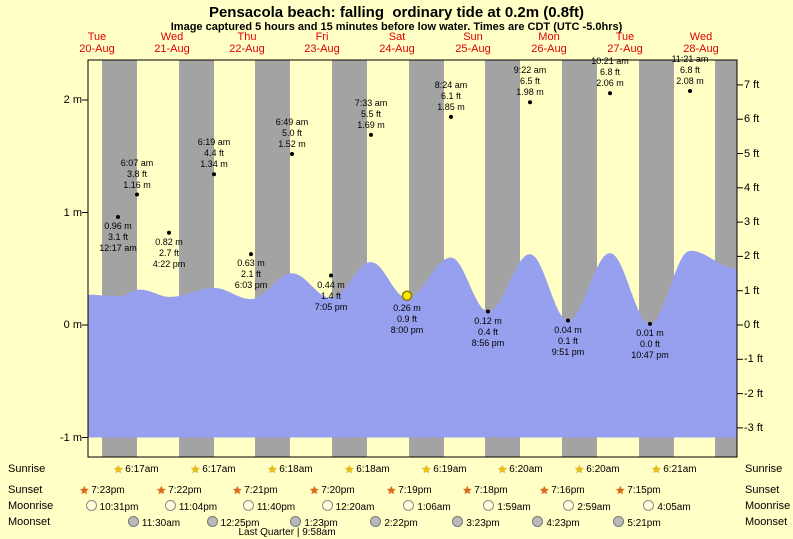  I want to click on tide-event-label: 6:07 am 3.8 ft 1.16 m, so click(137, 174).